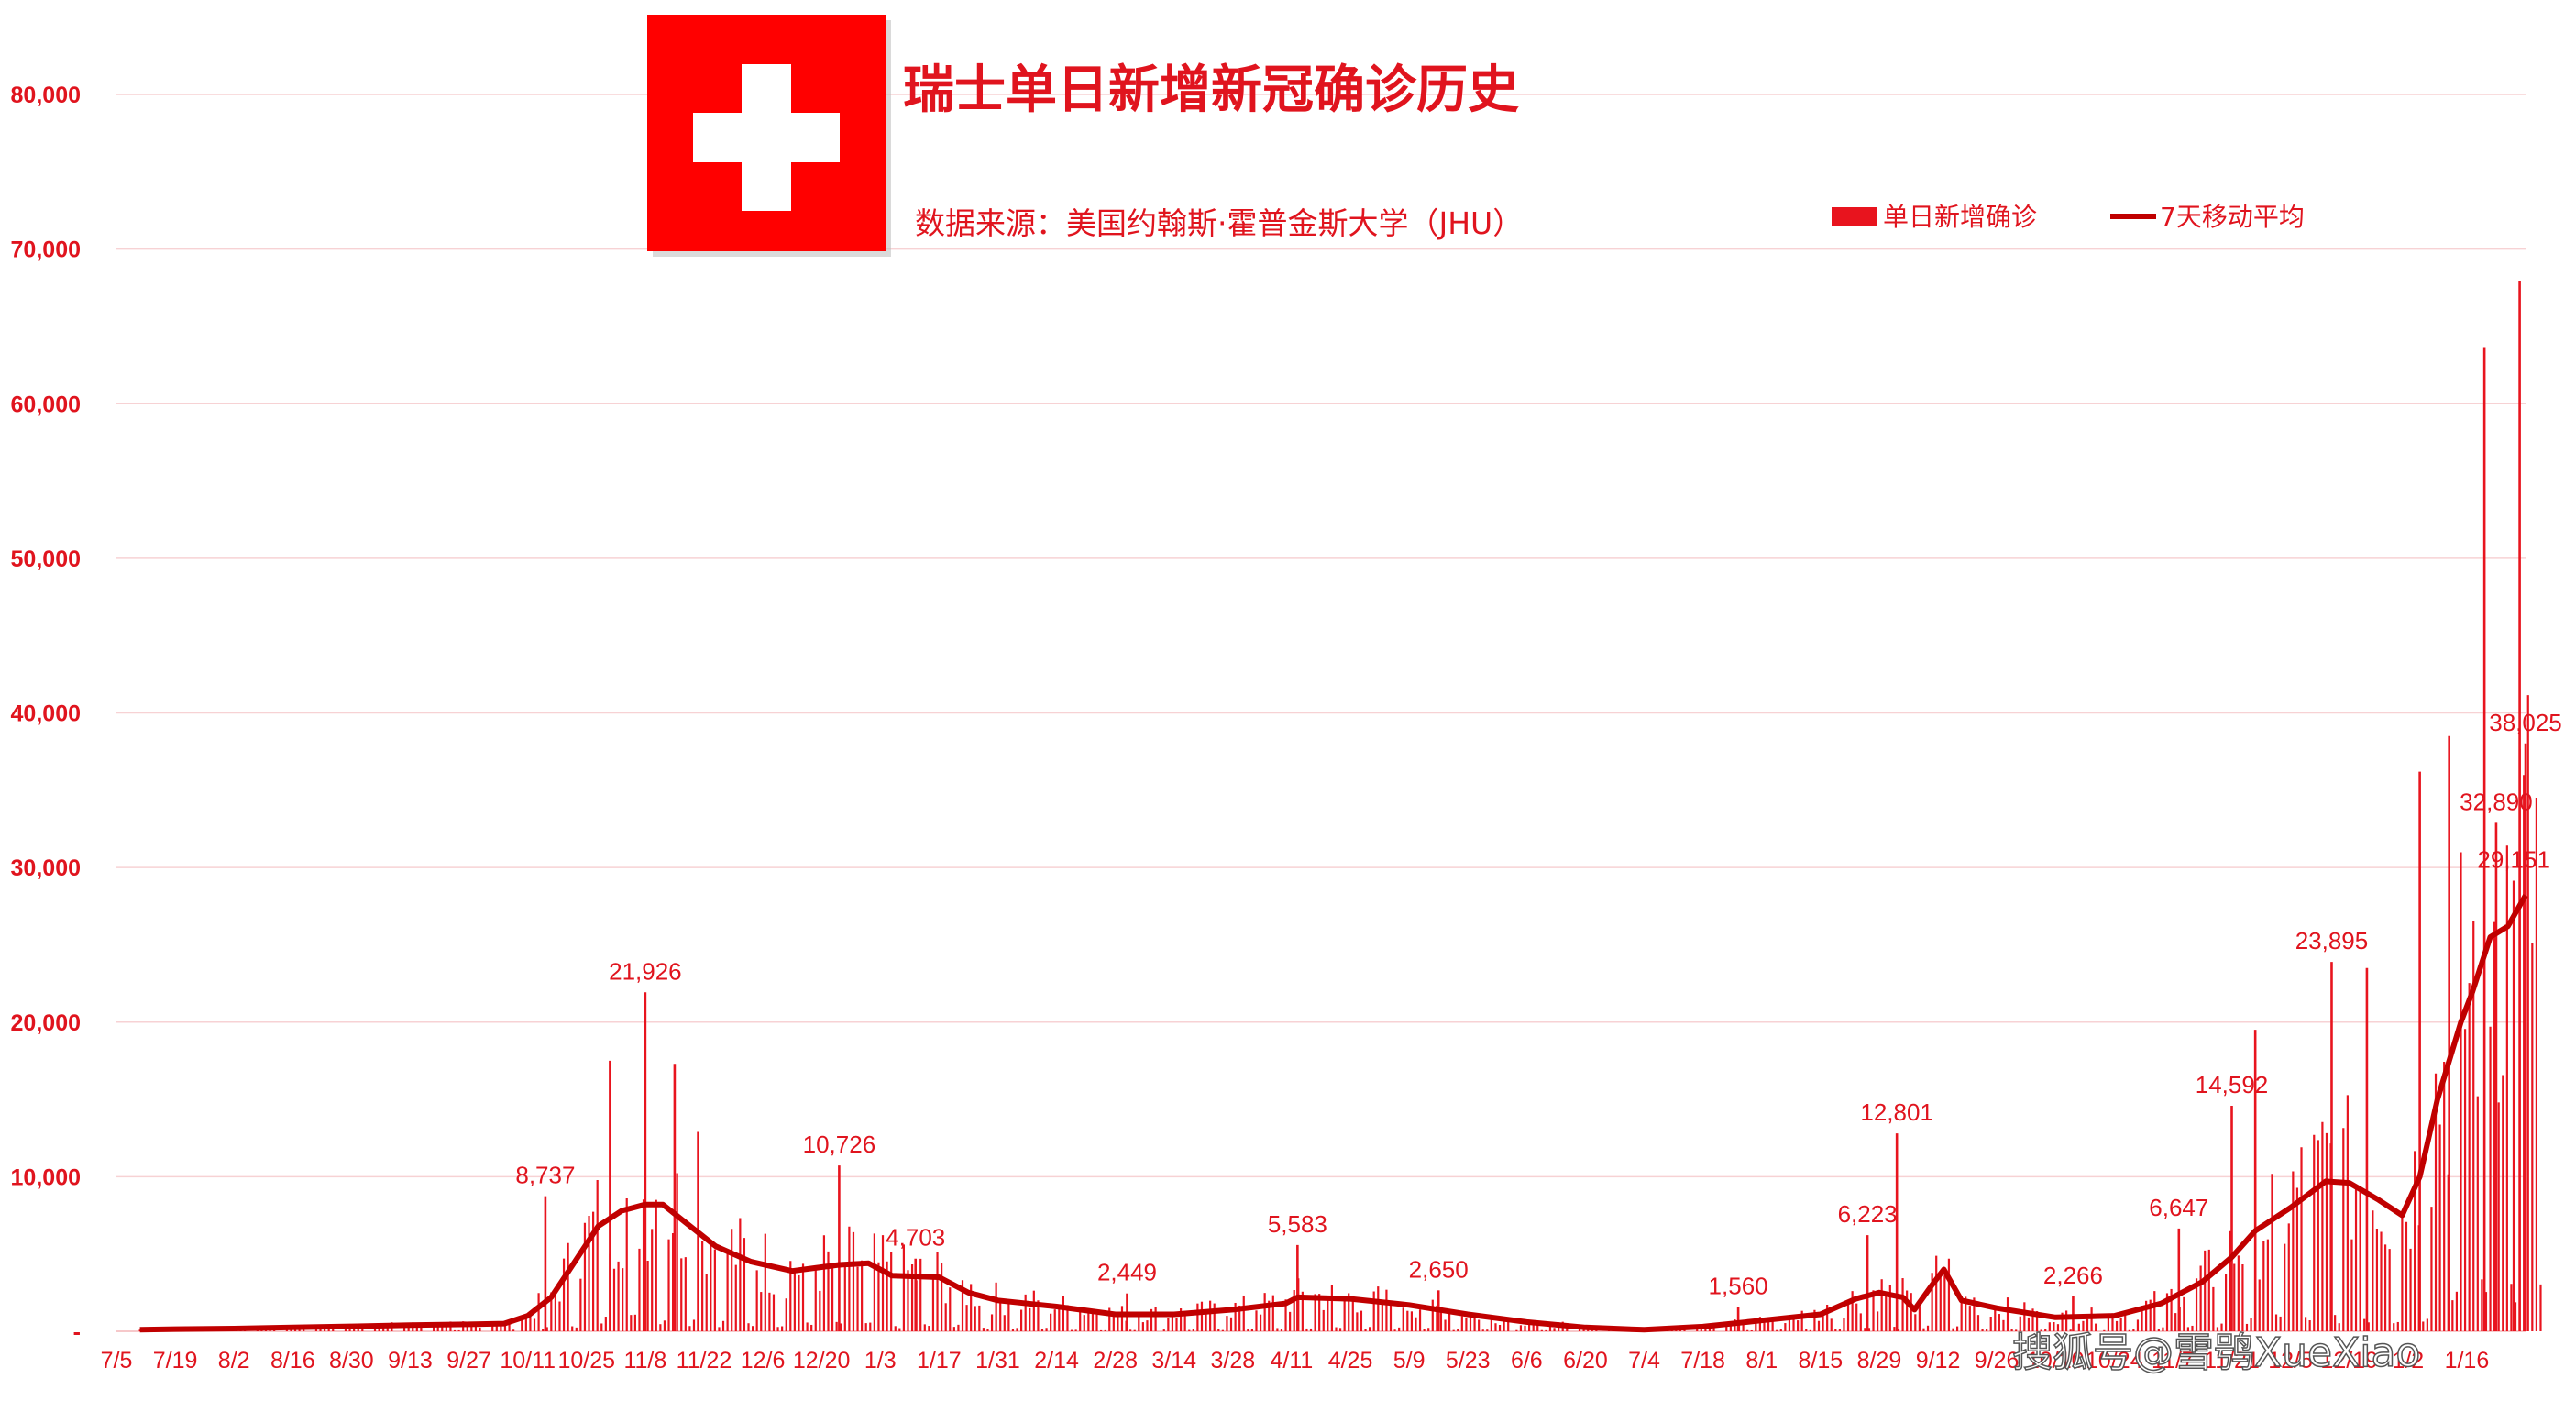 The height and width of the screenshot is (1401, 2576). Describe the element at coordinates (2408, 1360) in the screenshot. I see `x-tick-label: 1/2` at that location.